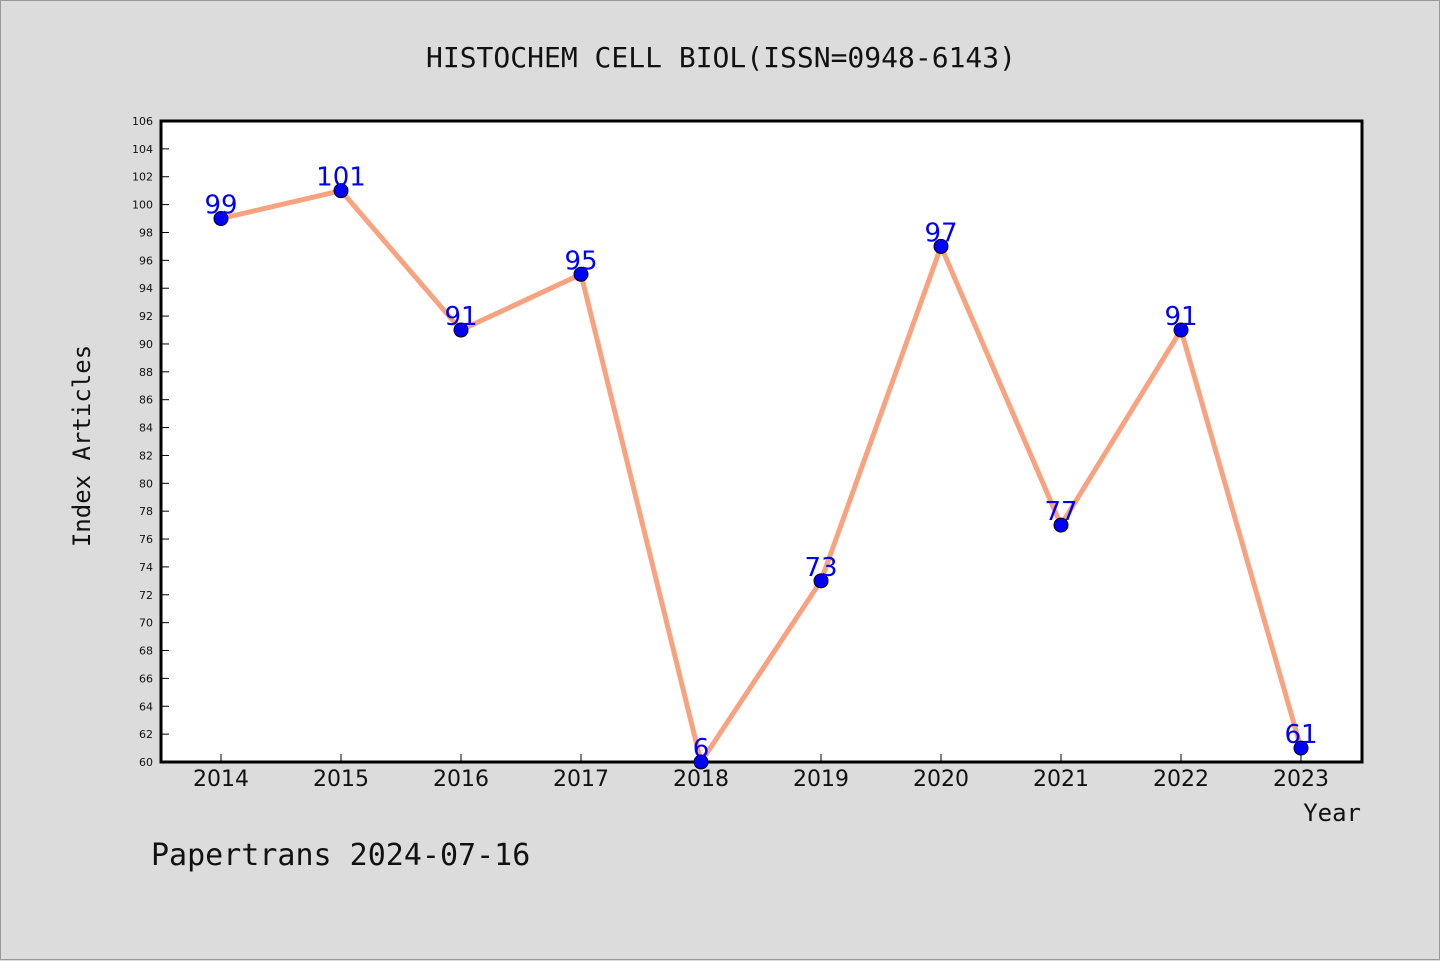 Image resolution: width=1440 pixels, height=961 pixels. Describe the element at coordinates (82, 446) in the screenshot. I see `y-axis-label: Index Articles` at that location.